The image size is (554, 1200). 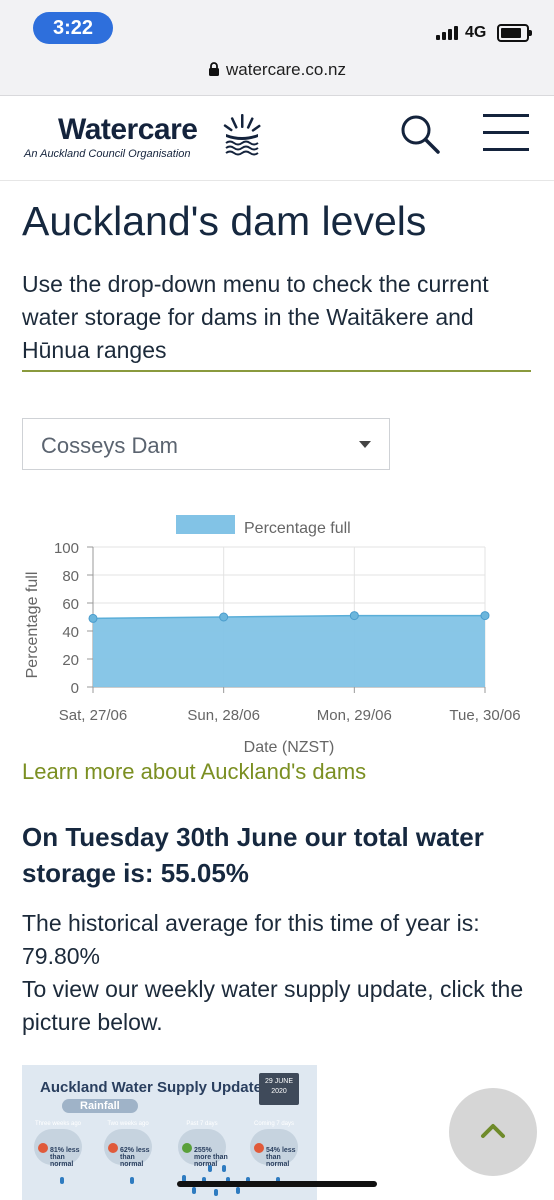 What do you see at coordinates (224, 221) in the screenshot?
I see `page-title: Auckland's dam levels` at bounding box center [224, 221].